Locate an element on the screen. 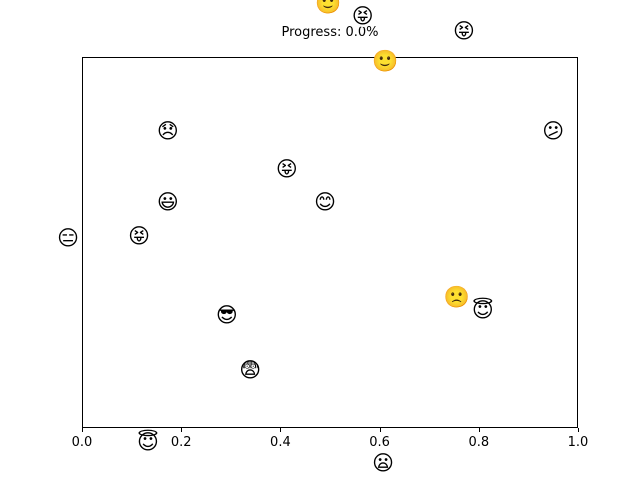 Image resolution: width=640 pixels, height=480 pixels. emoji-point-disappointed-face: 😞 is located at coordinates (167, 131).